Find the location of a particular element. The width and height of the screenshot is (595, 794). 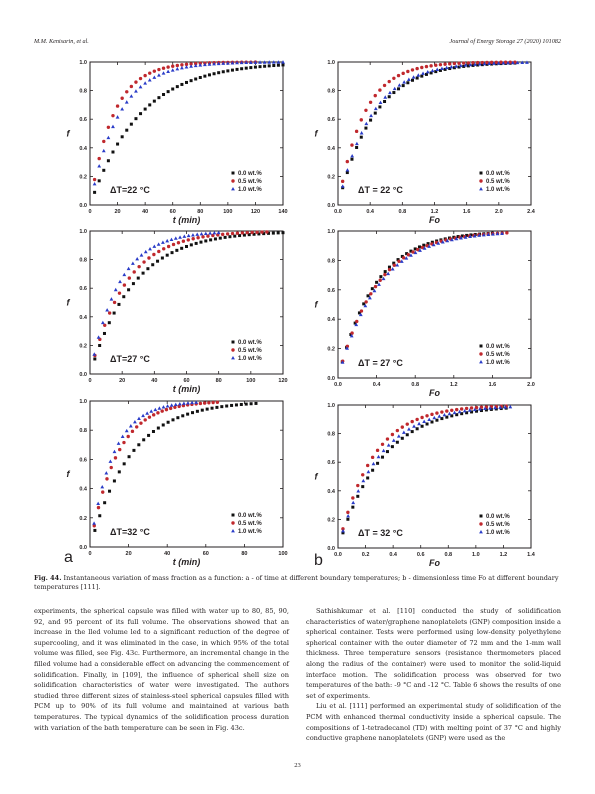

x-tick-label: 20 is located at coordinates (118, 212).